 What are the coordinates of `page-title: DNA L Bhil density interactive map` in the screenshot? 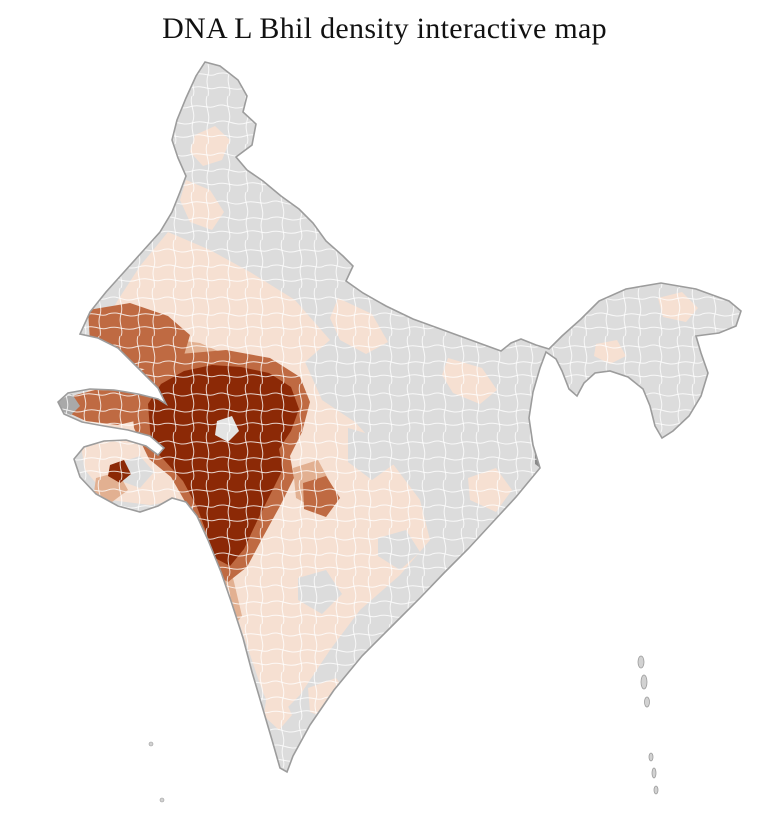 It's located at (384, 28).